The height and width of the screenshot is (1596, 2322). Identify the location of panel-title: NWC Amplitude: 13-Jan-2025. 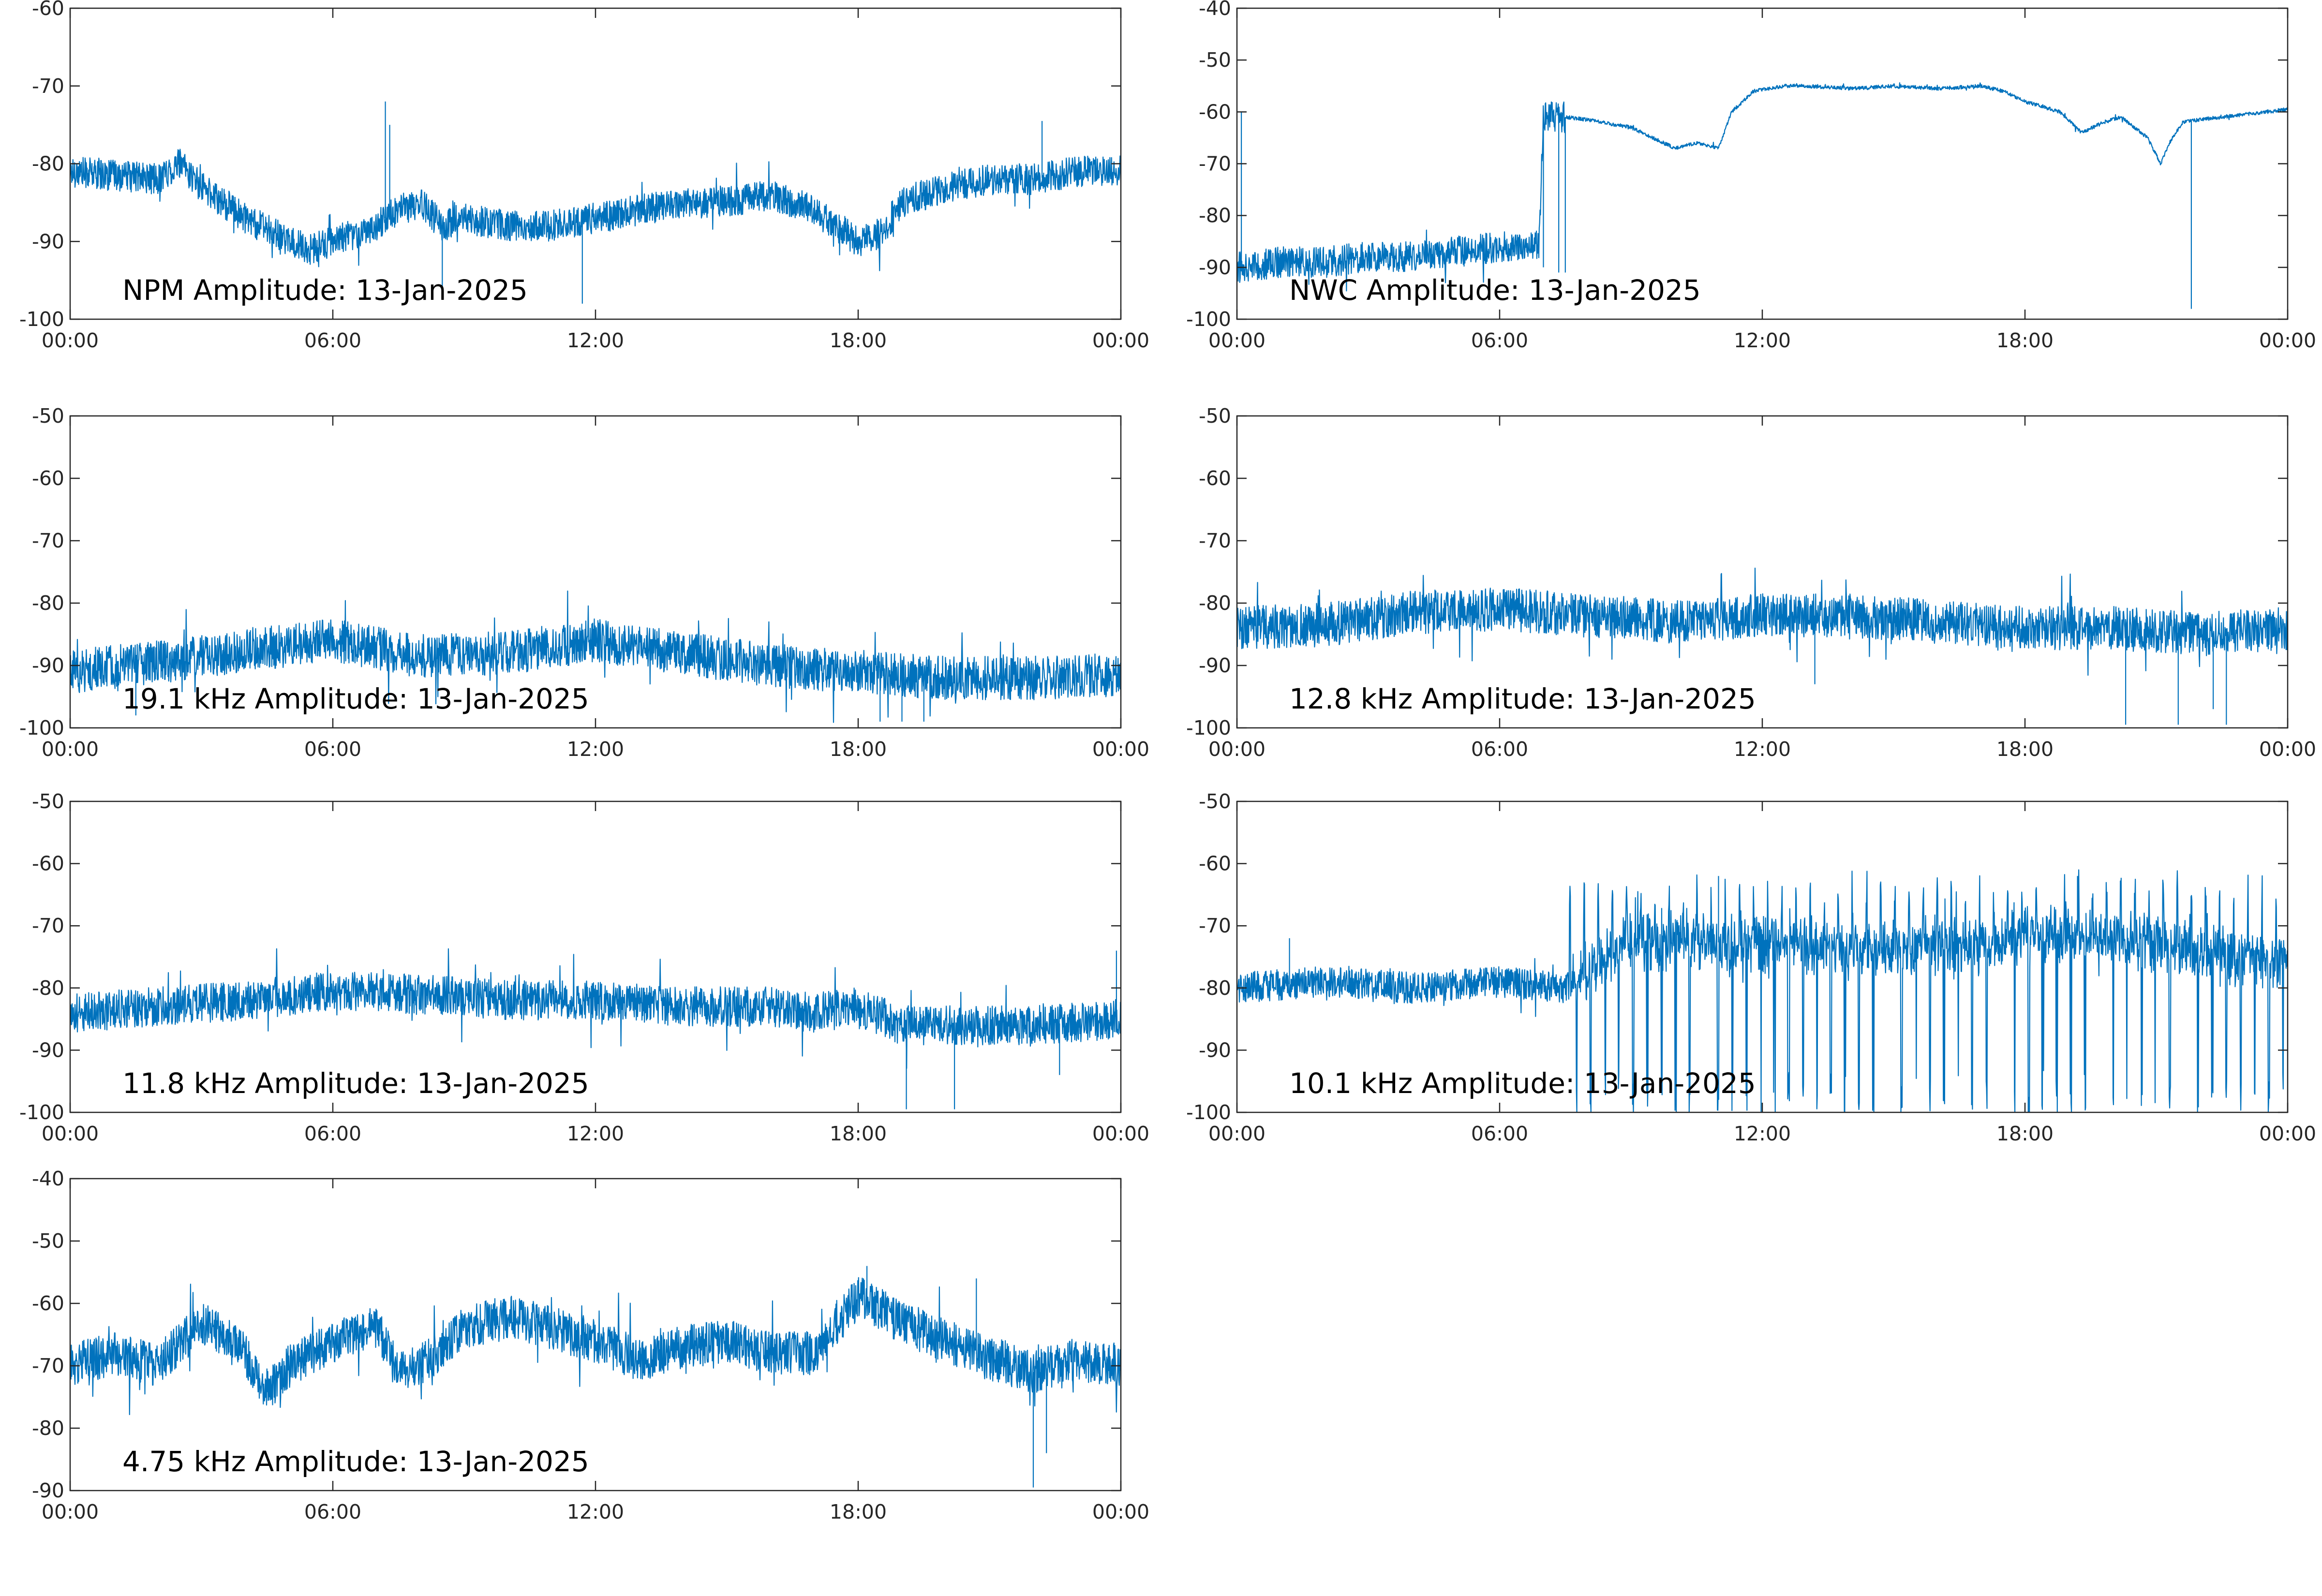
(1495, 290).